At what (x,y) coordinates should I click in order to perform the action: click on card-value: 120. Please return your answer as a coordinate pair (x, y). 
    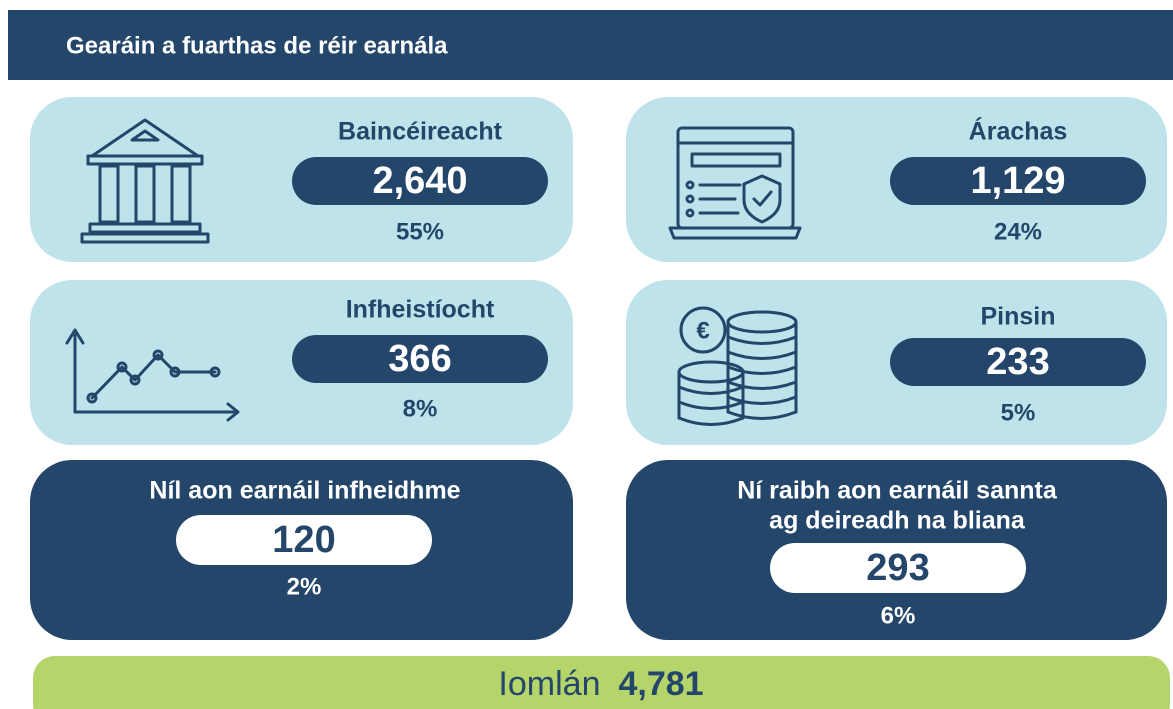
    Looking at the image, I should click on (303, 540).